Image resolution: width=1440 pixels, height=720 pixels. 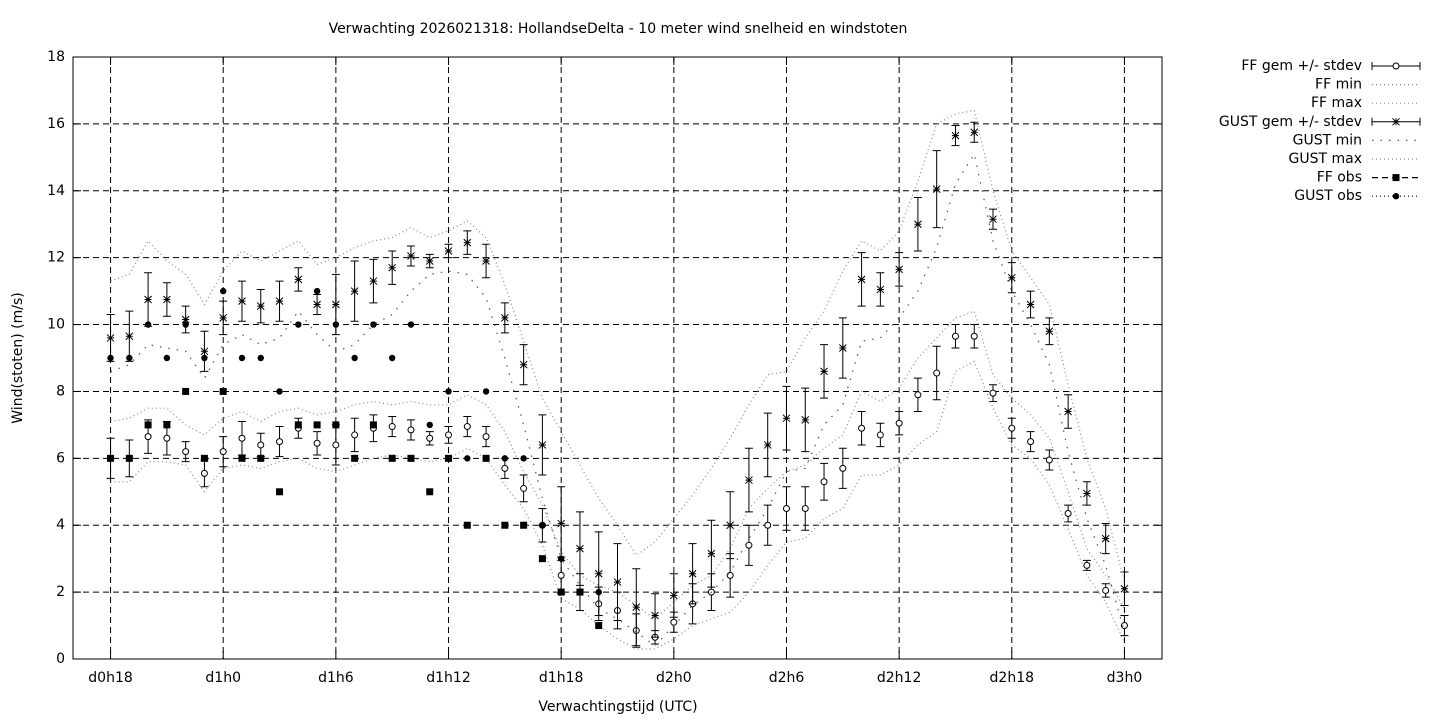 I want to click on y-tick-label: 6, so click(x=60, y=458).